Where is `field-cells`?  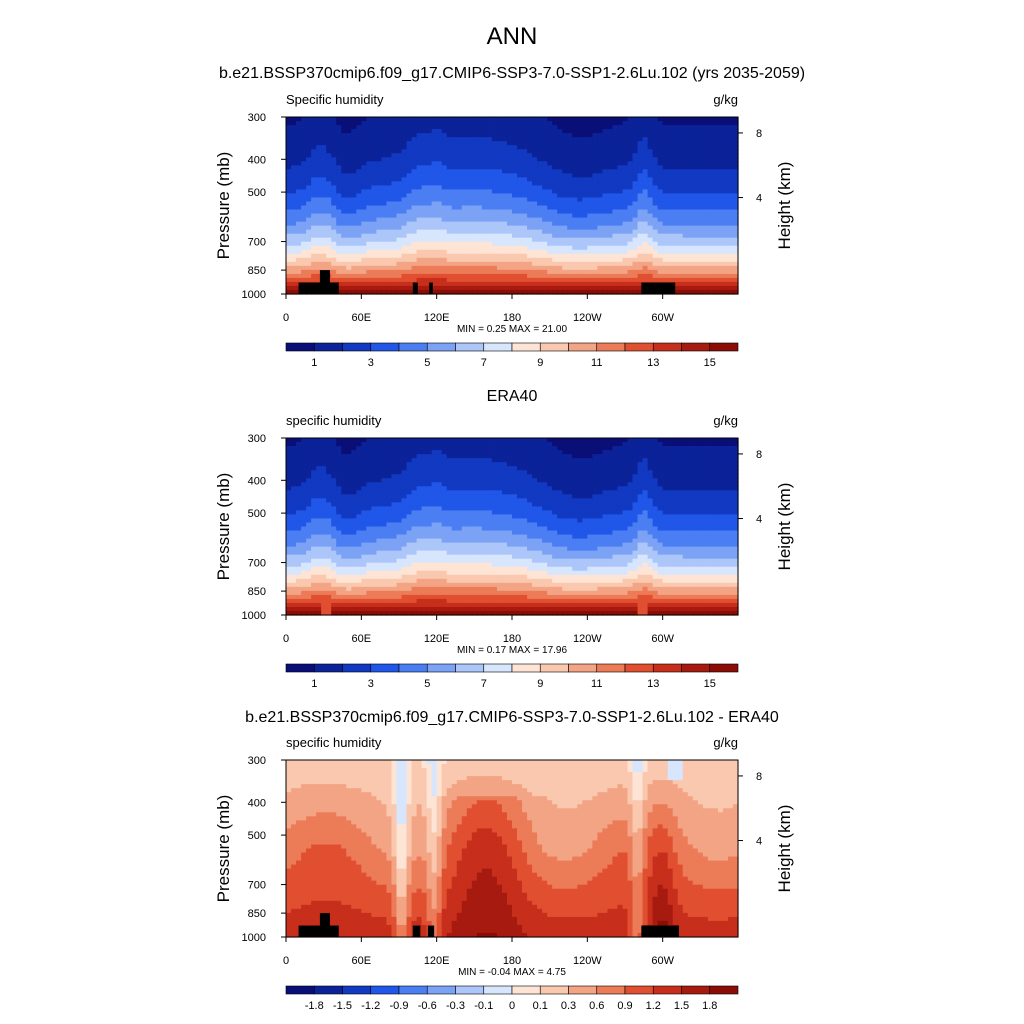 field-cells is located at coordinates (512, 527).